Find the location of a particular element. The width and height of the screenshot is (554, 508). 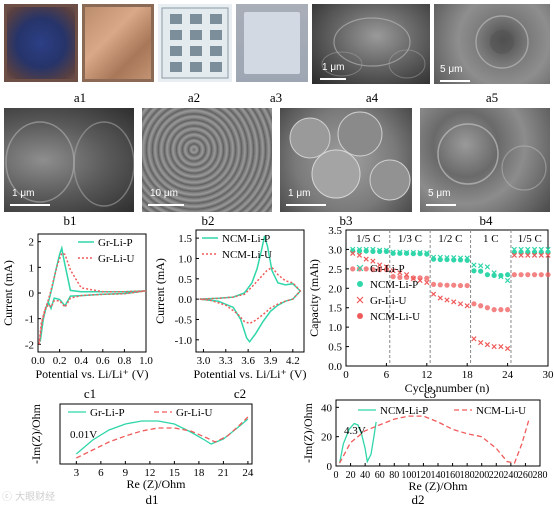

c1-series-Gr-Li-U is located at coordinates (92, 298).